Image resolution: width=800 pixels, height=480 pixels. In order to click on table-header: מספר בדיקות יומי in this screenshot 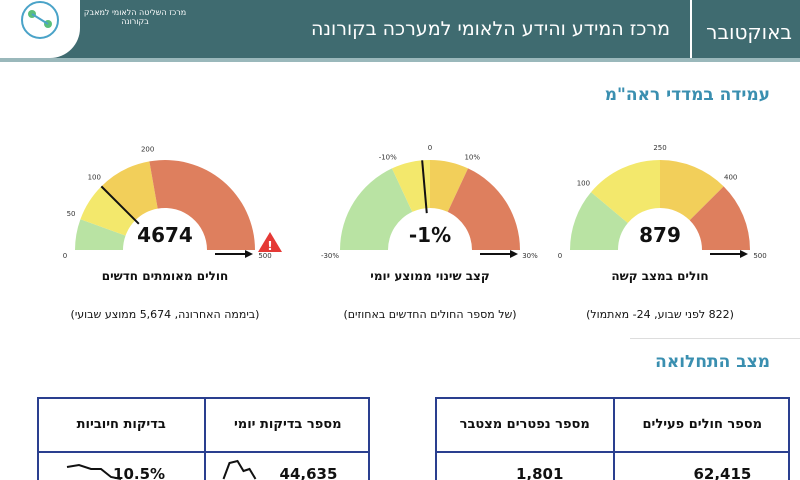, I will do `click(287, 424)`.